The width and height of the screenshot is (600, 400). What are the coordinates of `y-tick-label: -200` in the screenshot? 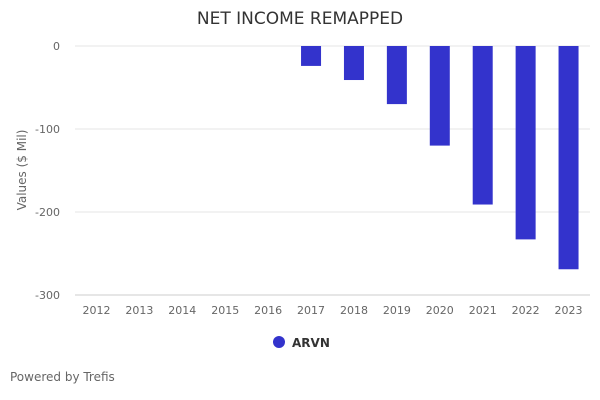 It's located at (47, 212).